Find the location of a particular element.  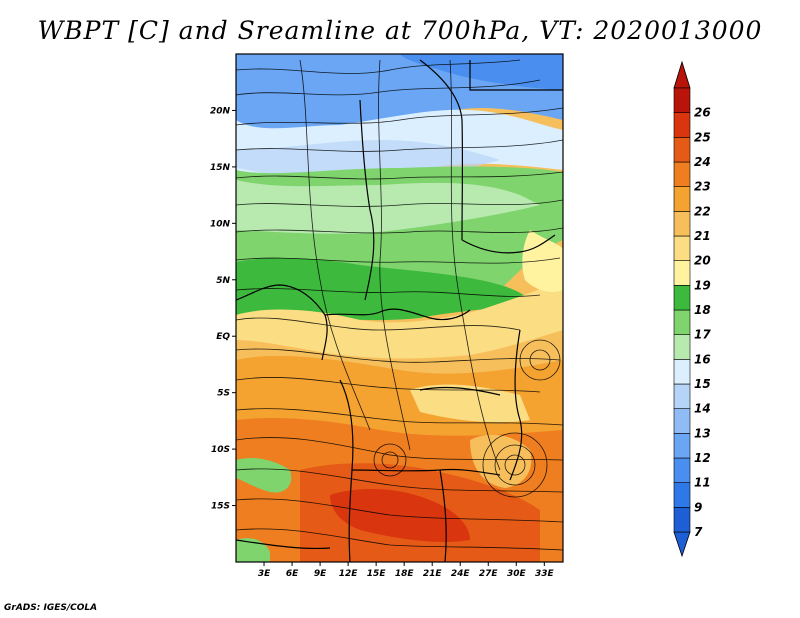

colorbar-label: 18 is located at coordinates (702, 310).